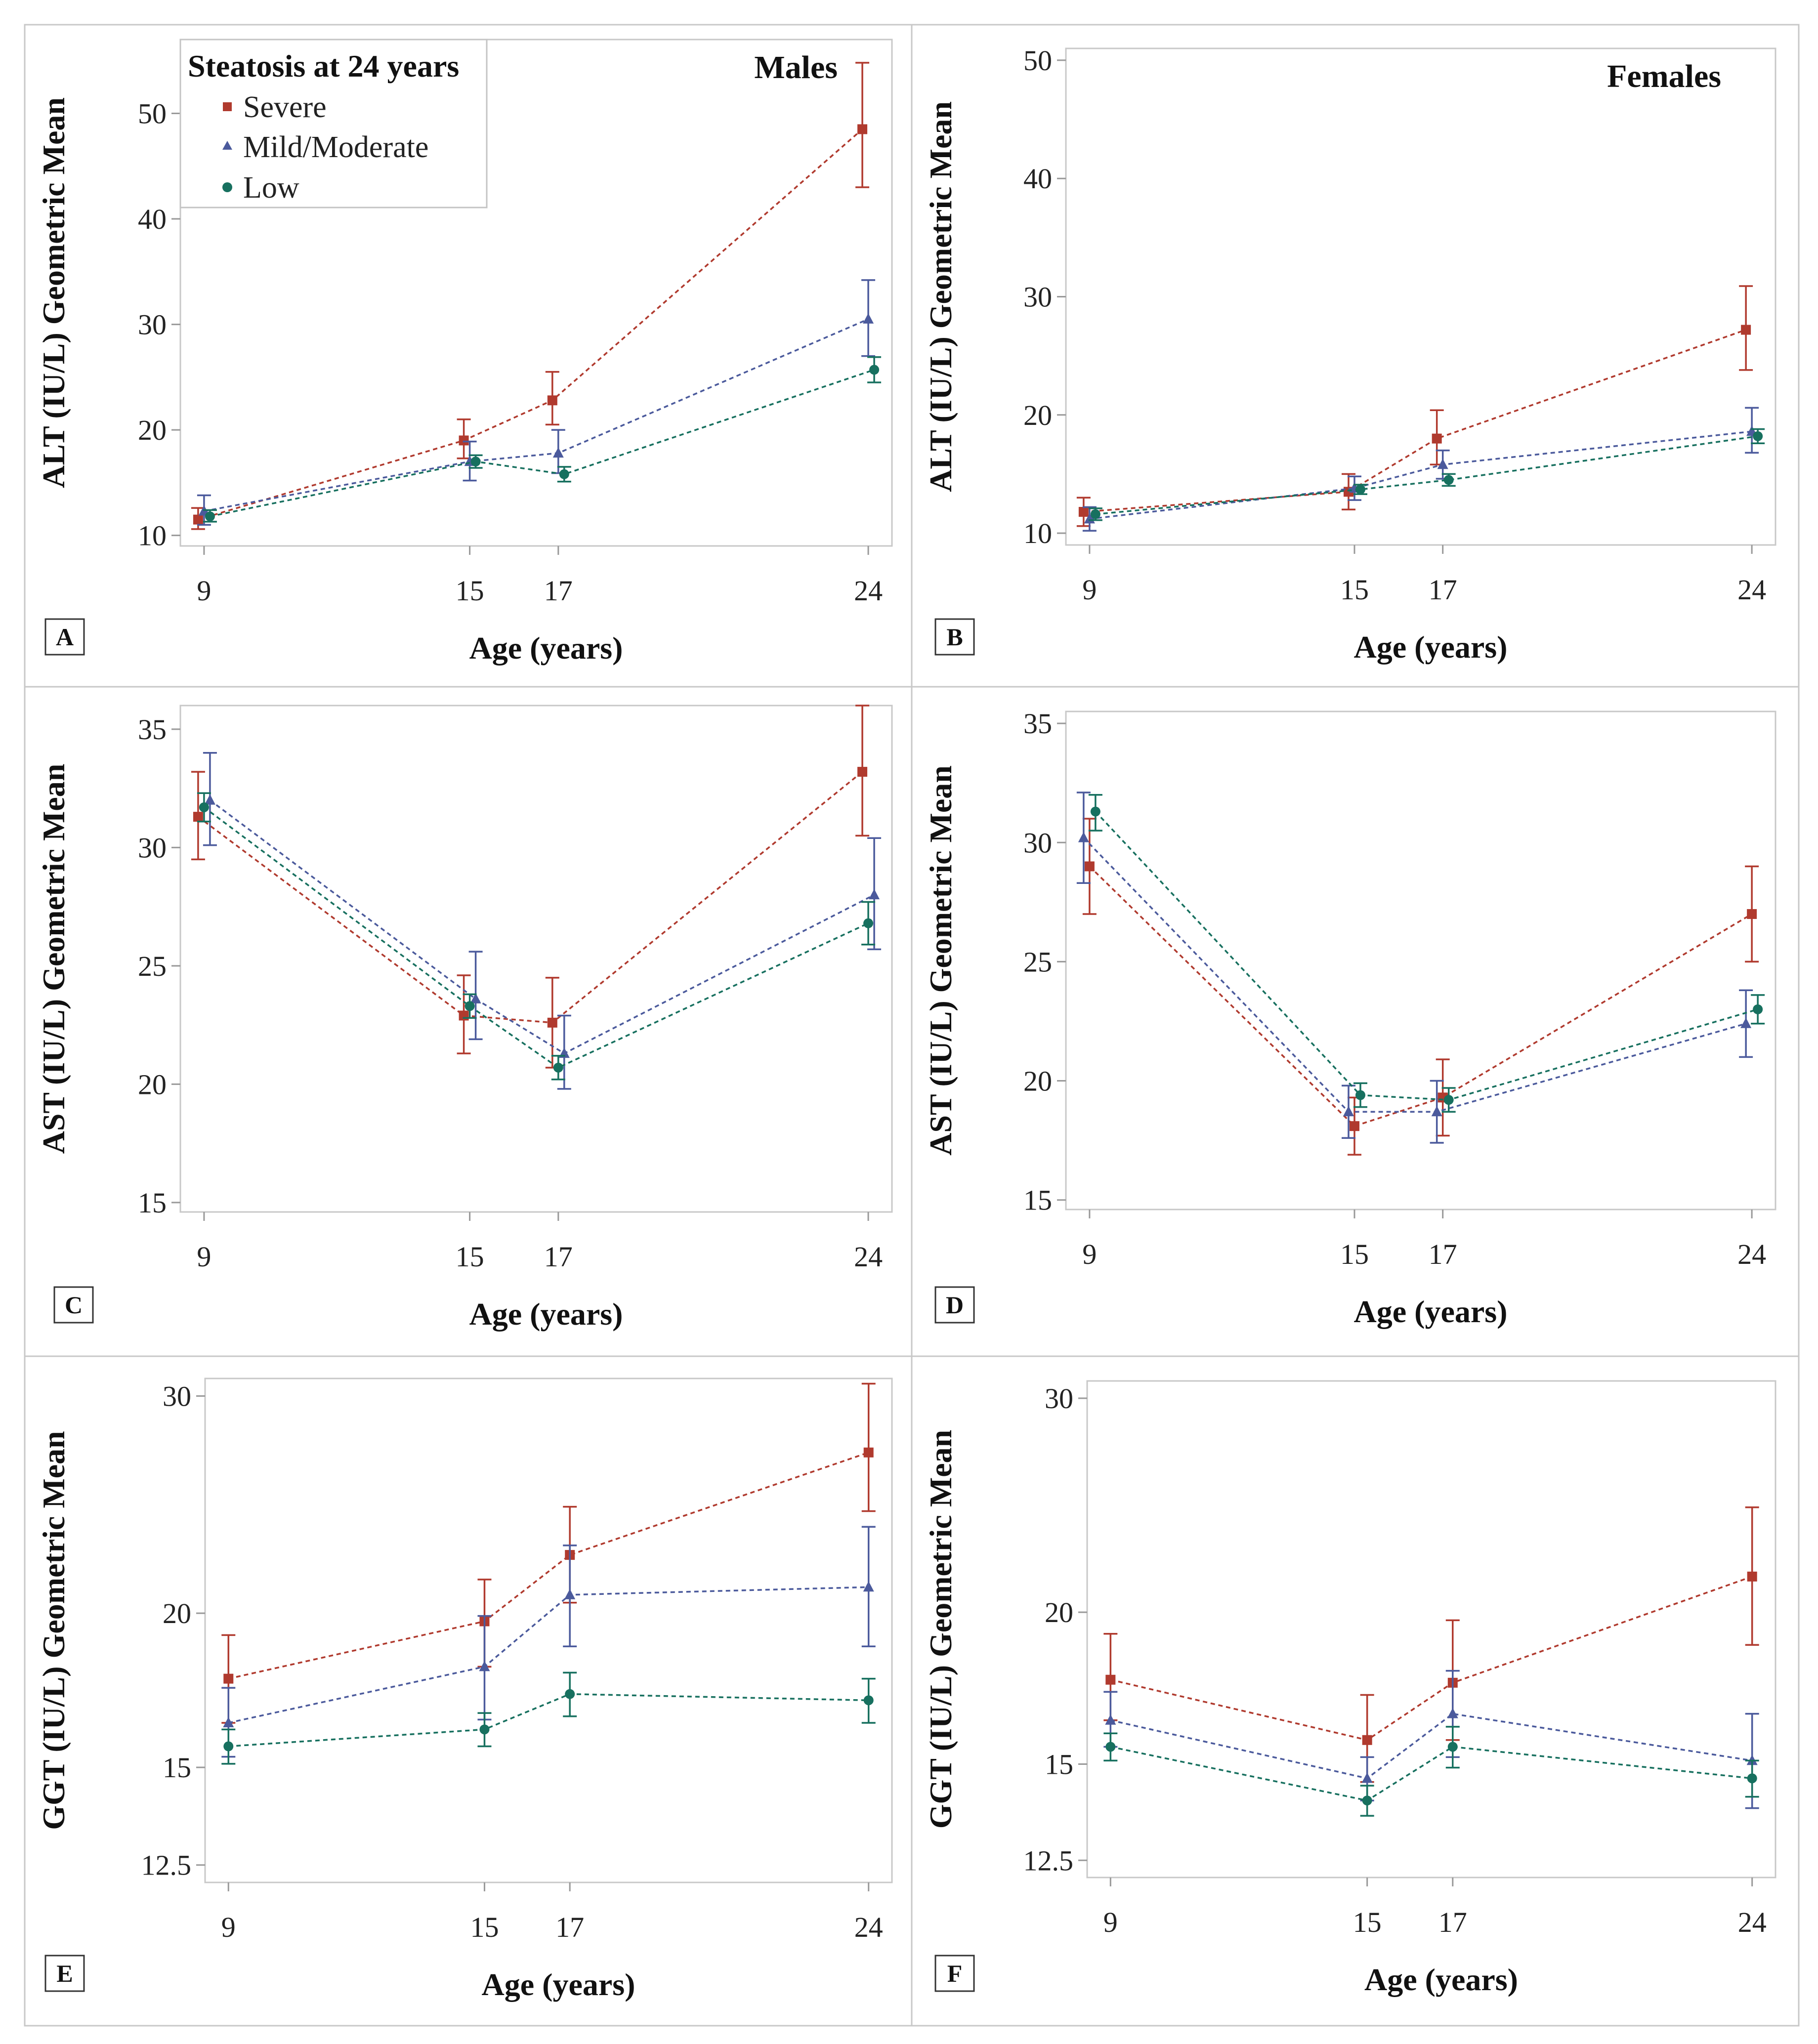  I want to click on y-axis: 15 20 25 30 35, so click(159, 966).